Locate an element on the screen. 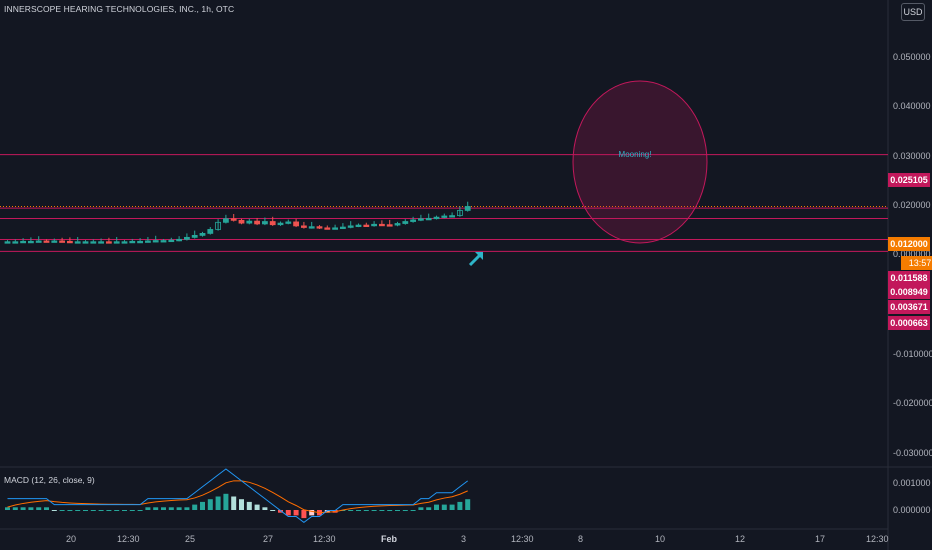  x-tick-label: 10 is located at coordinates (660, 539).